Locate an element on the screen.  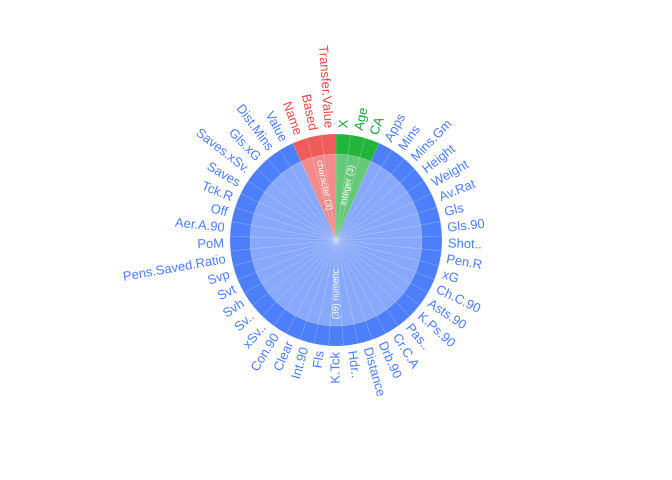
inner-slice-hdr is located at coordinates (345, 283).